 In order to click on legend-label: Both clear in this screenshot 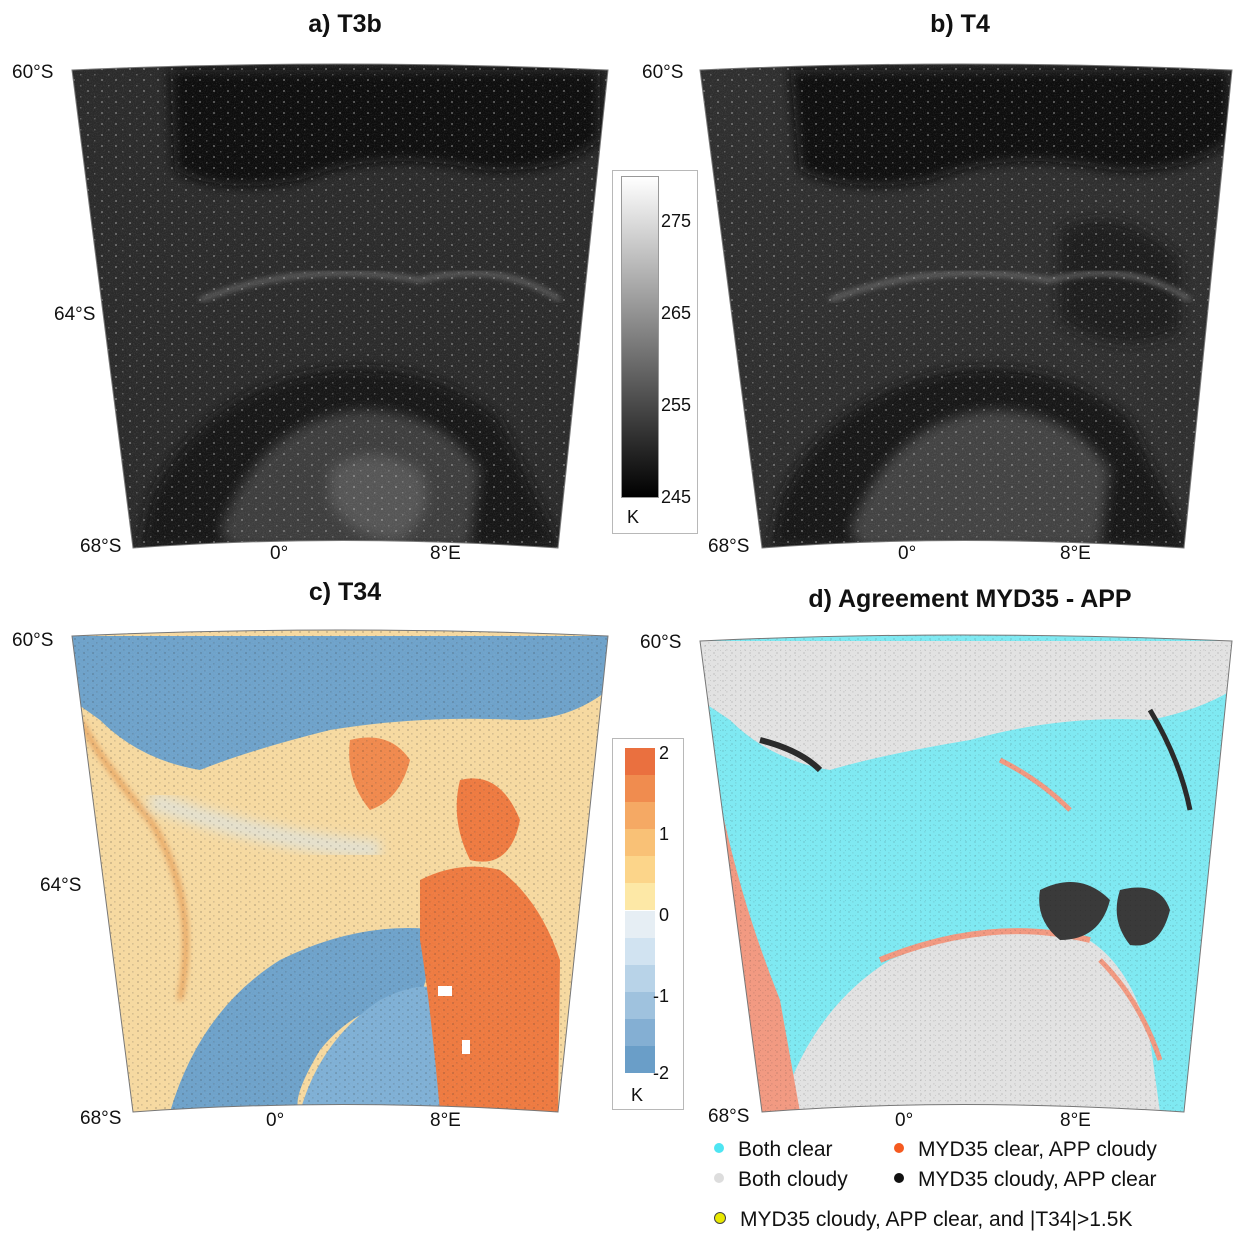, I will do `click(785, 1149)`.